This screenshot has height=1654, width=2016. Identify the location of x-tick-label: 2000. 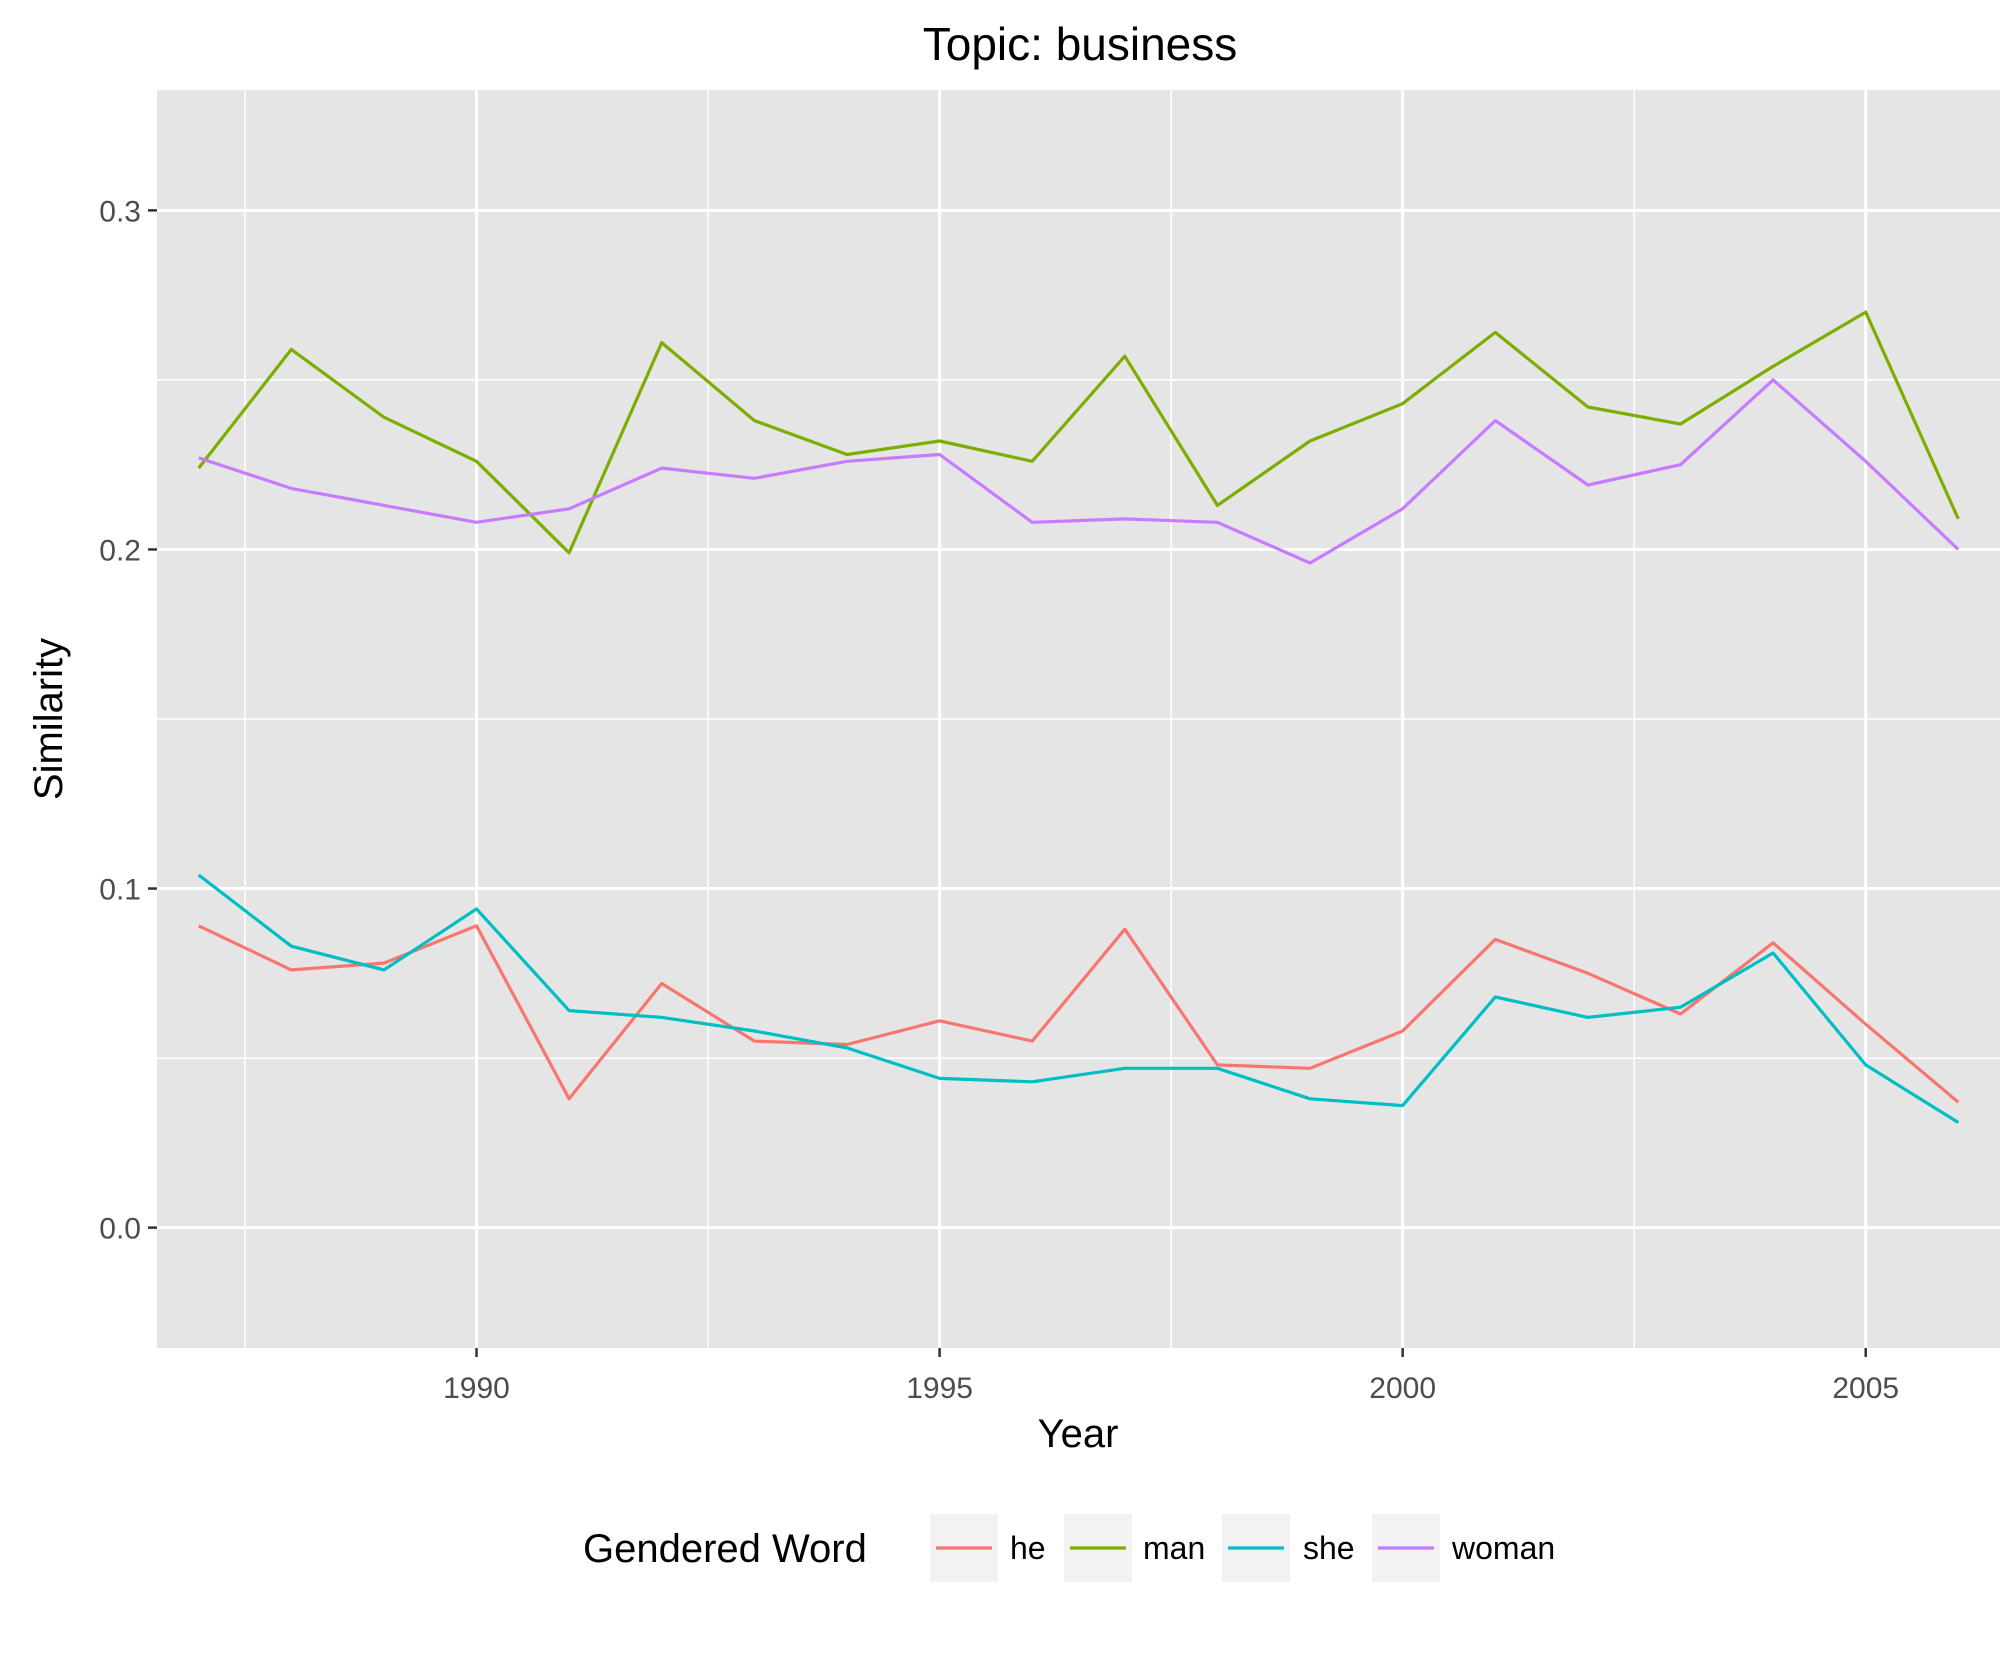
(1402, 1388).